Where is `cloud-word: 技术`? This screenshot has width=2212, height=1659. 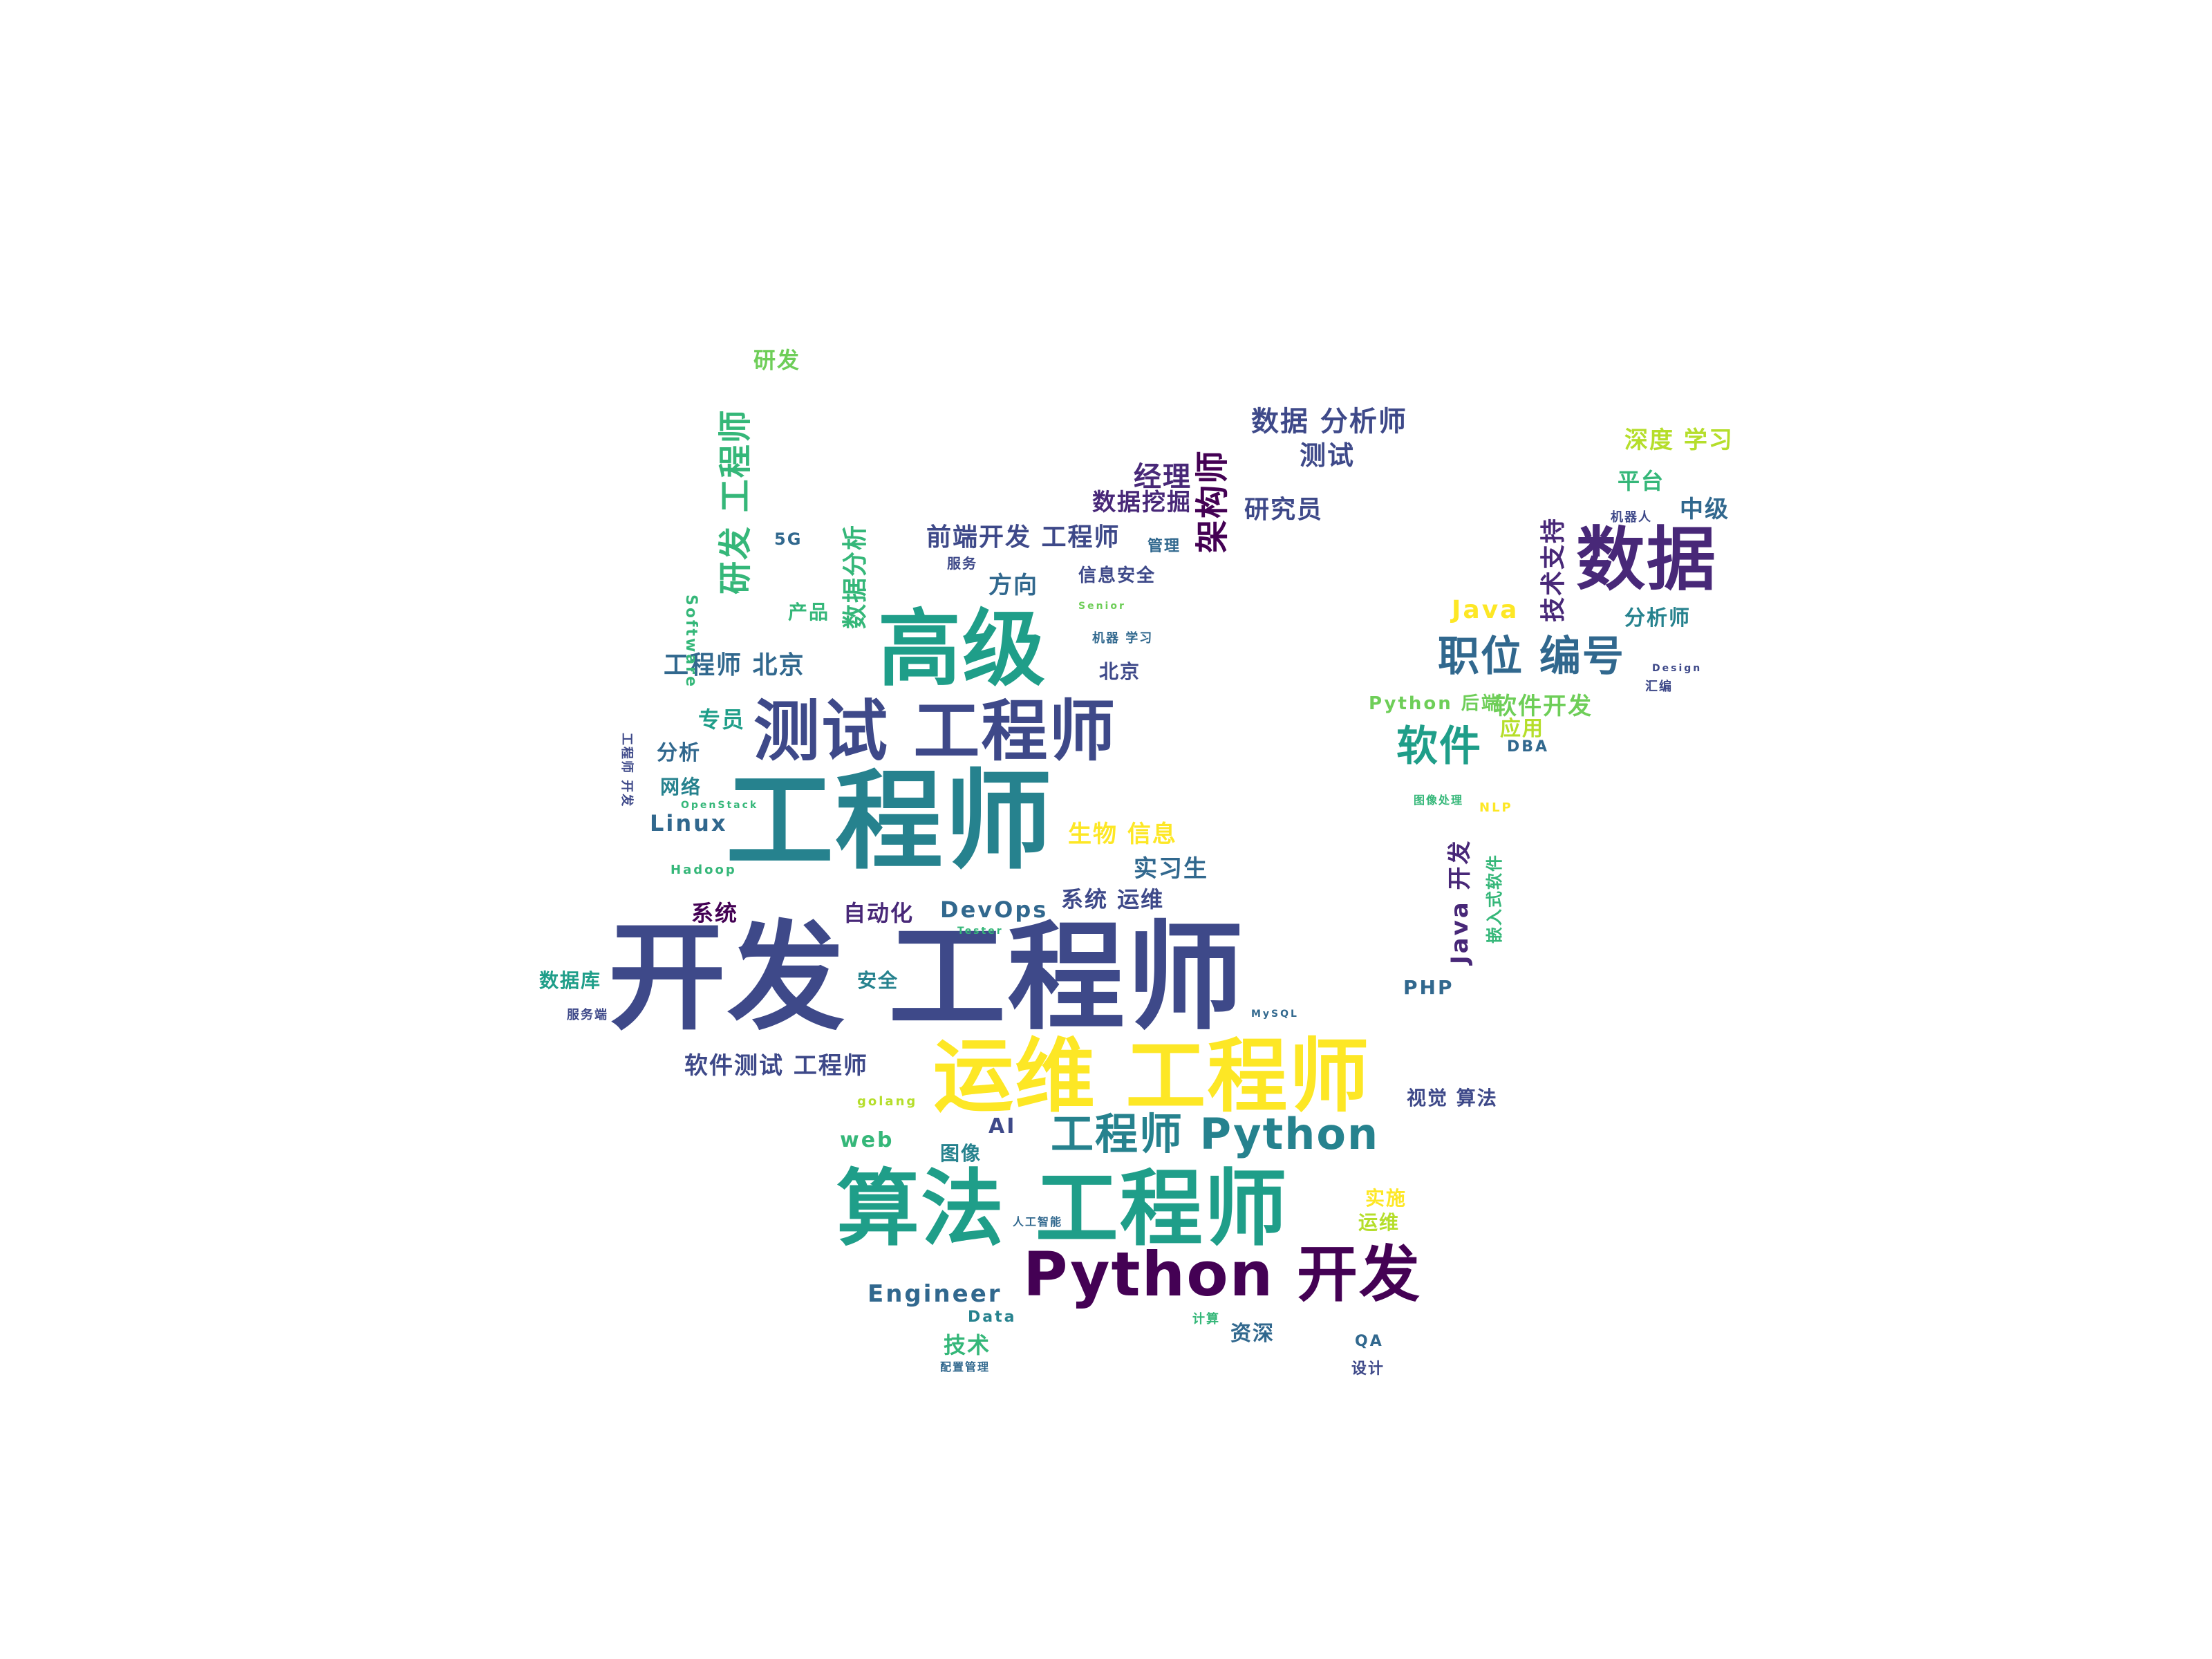 cloud-word: 技术 is located at coordinates (967, 1345).